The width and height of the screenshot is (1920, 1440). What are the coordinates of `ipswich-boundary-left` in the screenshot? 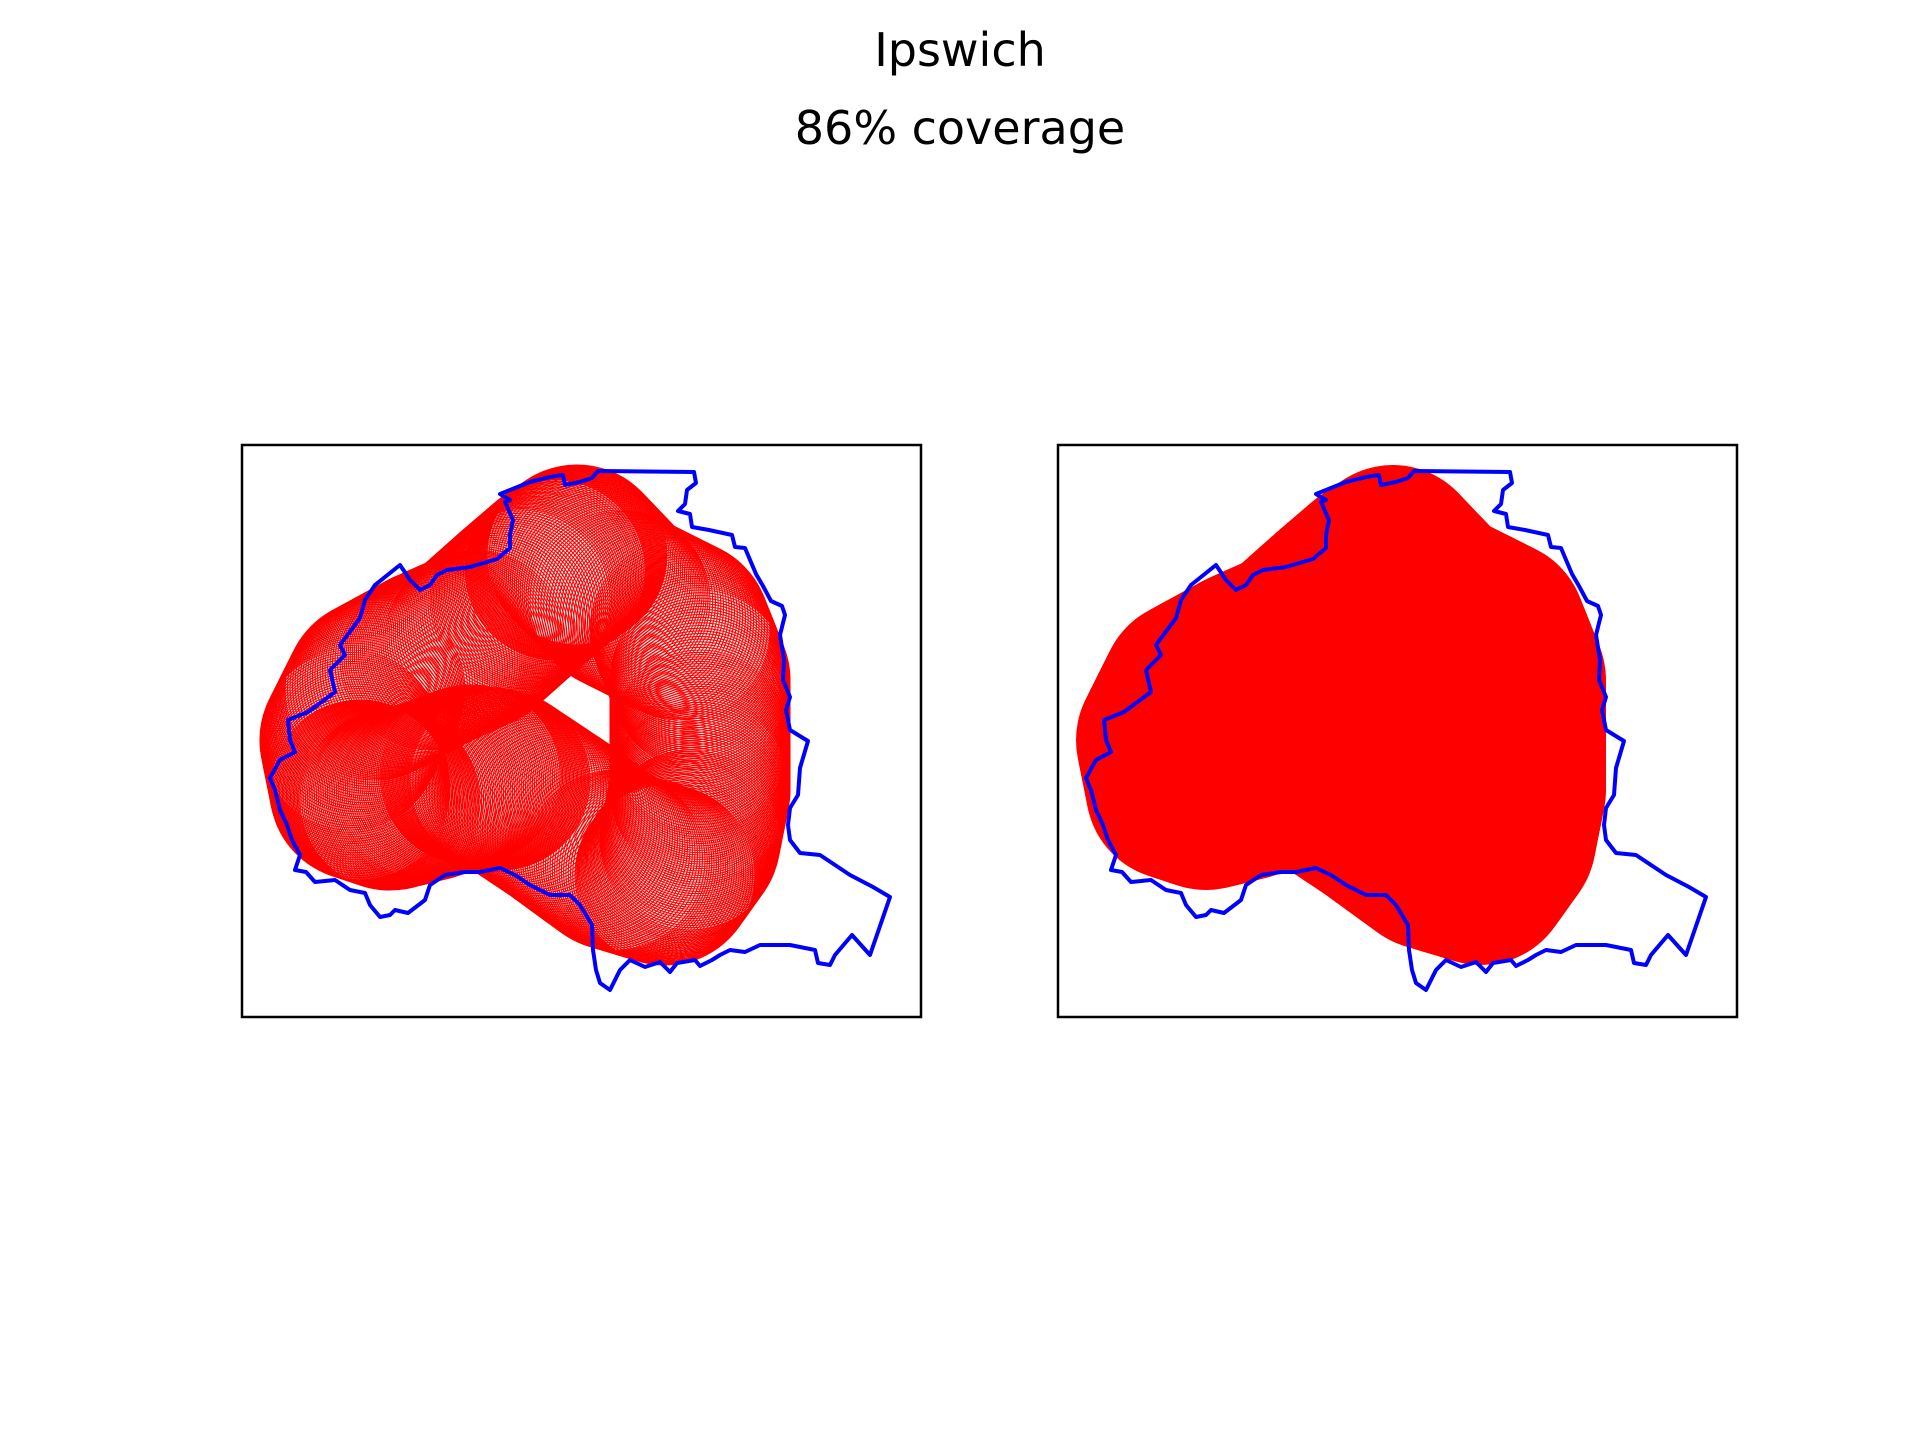 It's located at (580, 730).